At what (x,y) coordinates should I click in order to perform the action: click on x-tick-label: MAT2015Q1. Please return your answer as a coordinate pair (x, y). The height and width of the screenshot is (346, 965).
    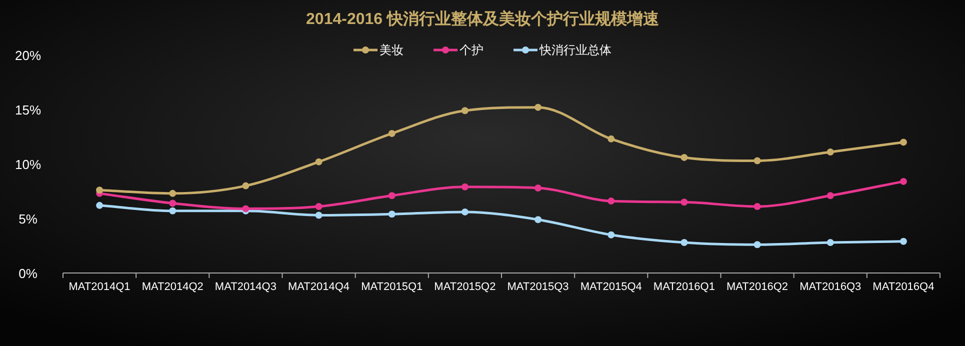
    Looking at the image, I should click on (392, 287).